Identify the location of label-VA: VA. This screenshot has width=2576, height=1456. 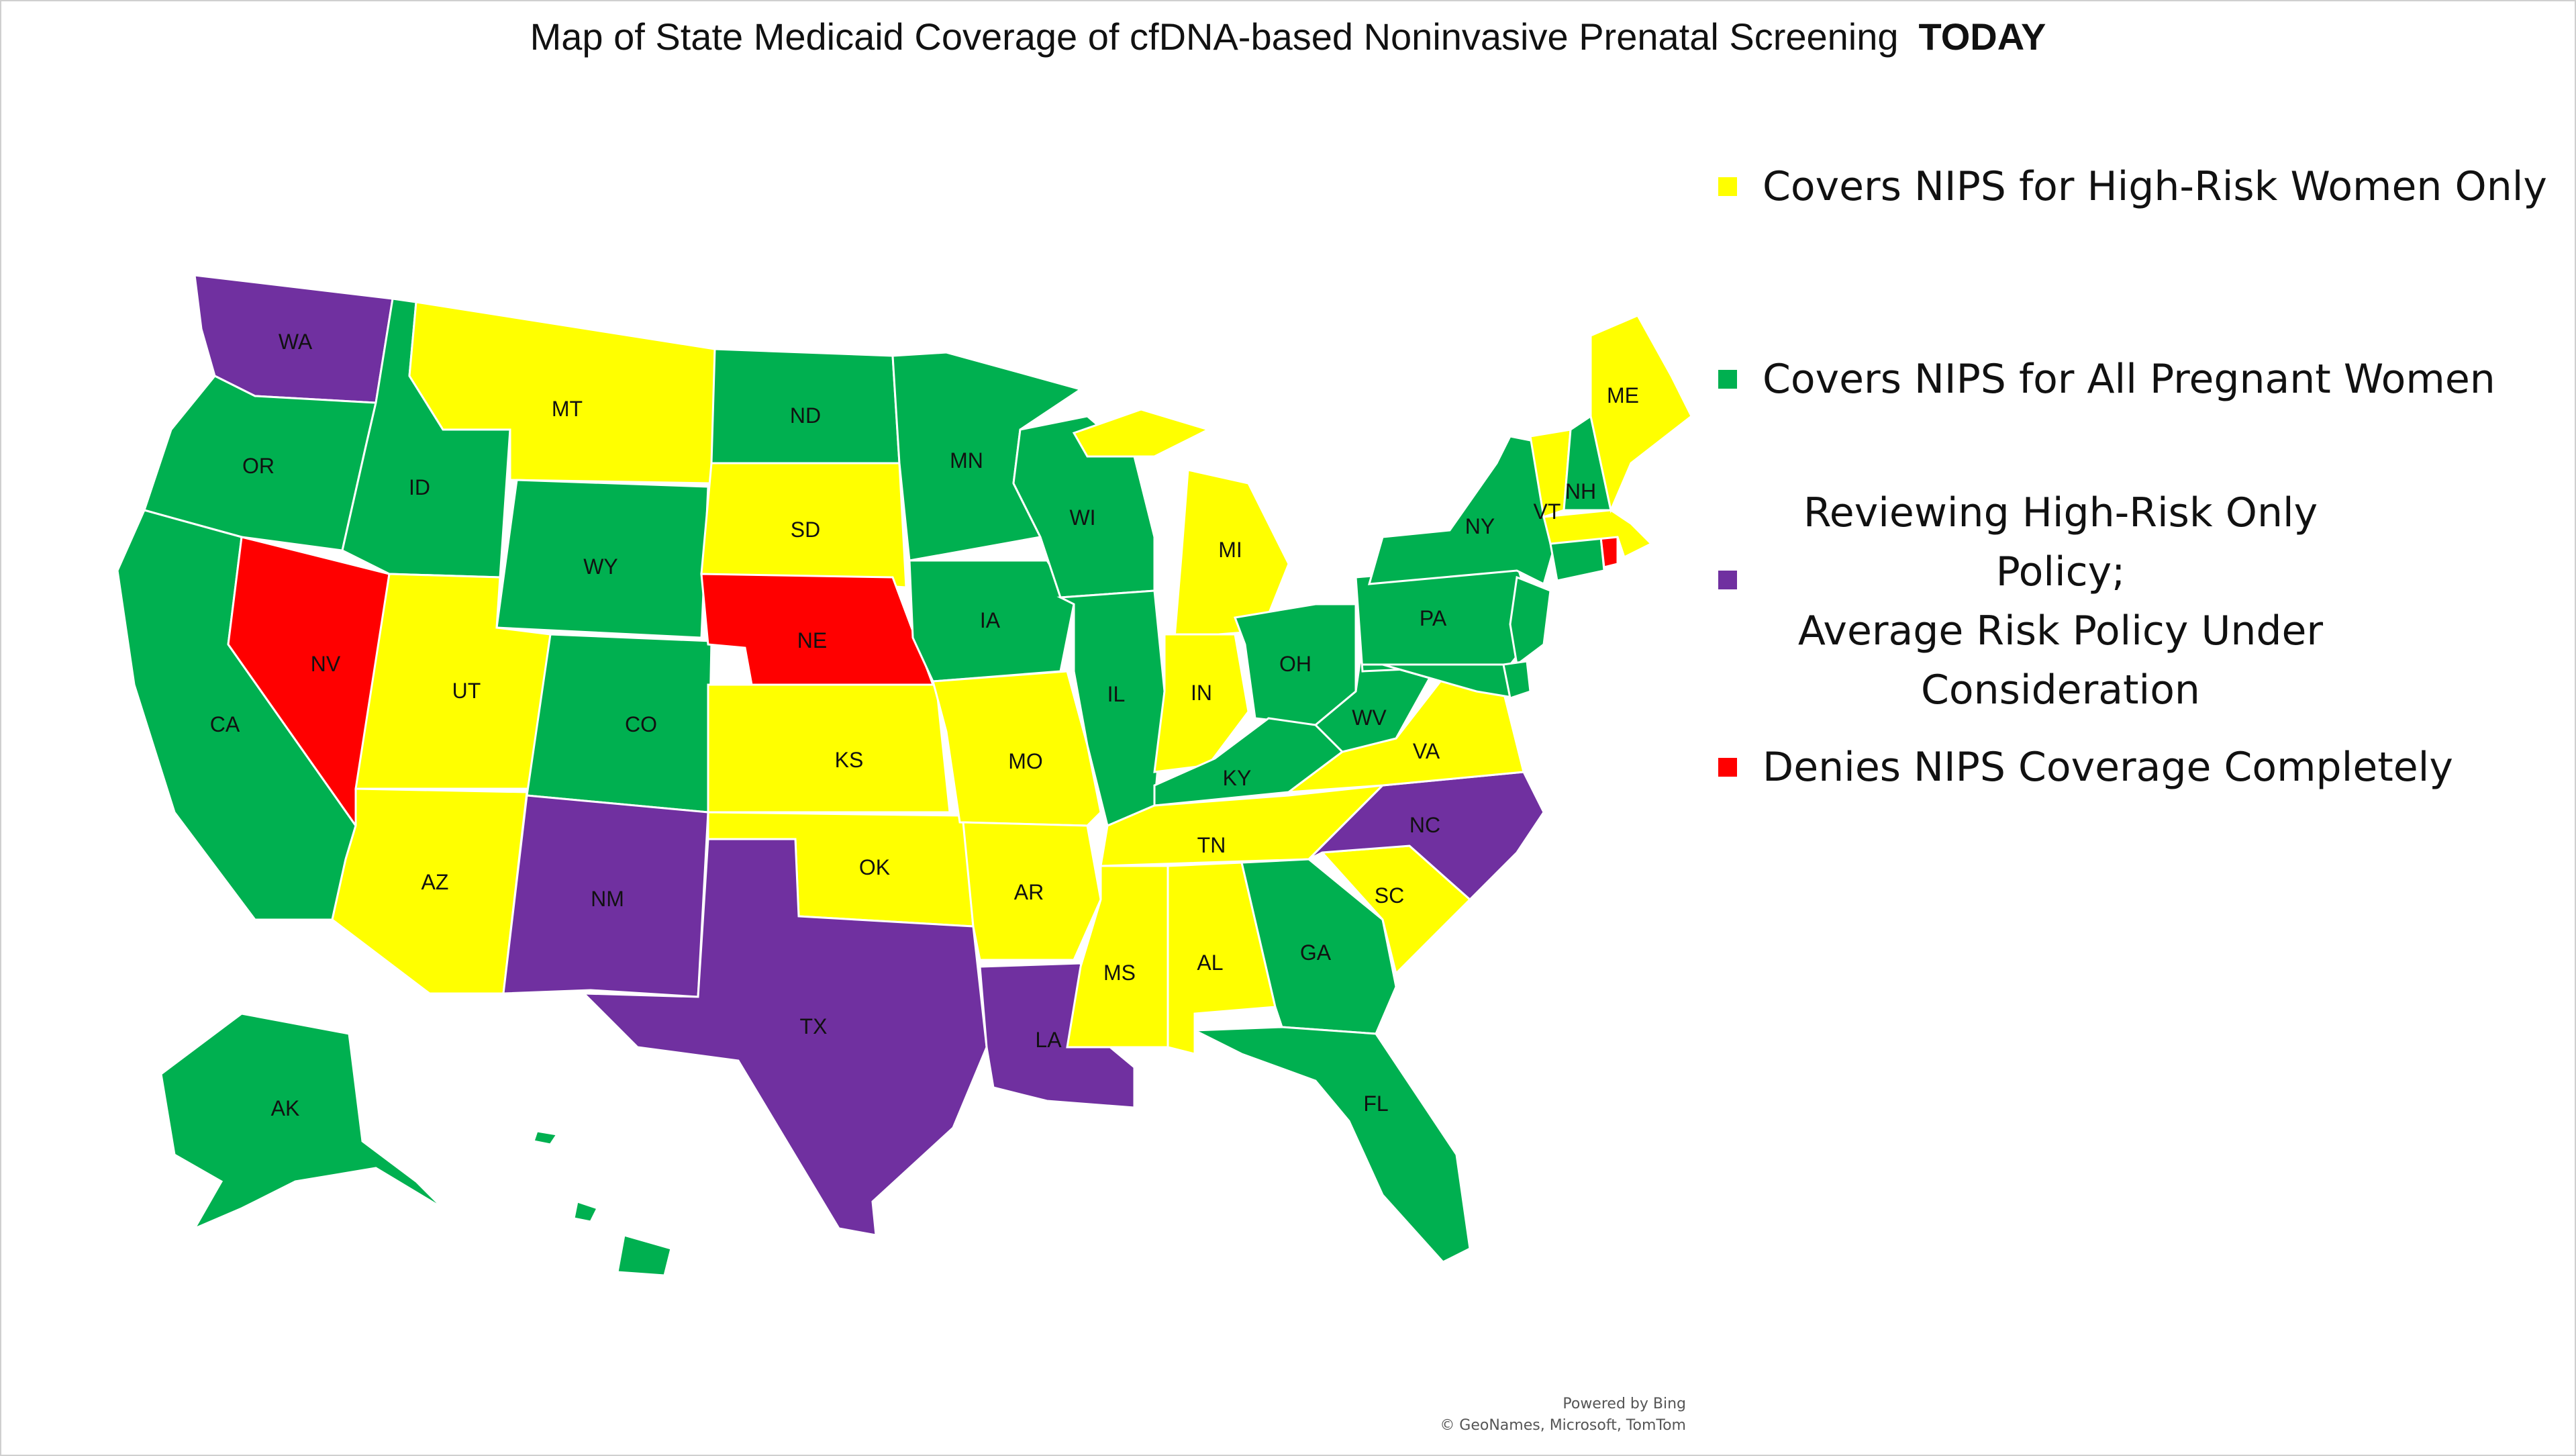
(1426, 751).